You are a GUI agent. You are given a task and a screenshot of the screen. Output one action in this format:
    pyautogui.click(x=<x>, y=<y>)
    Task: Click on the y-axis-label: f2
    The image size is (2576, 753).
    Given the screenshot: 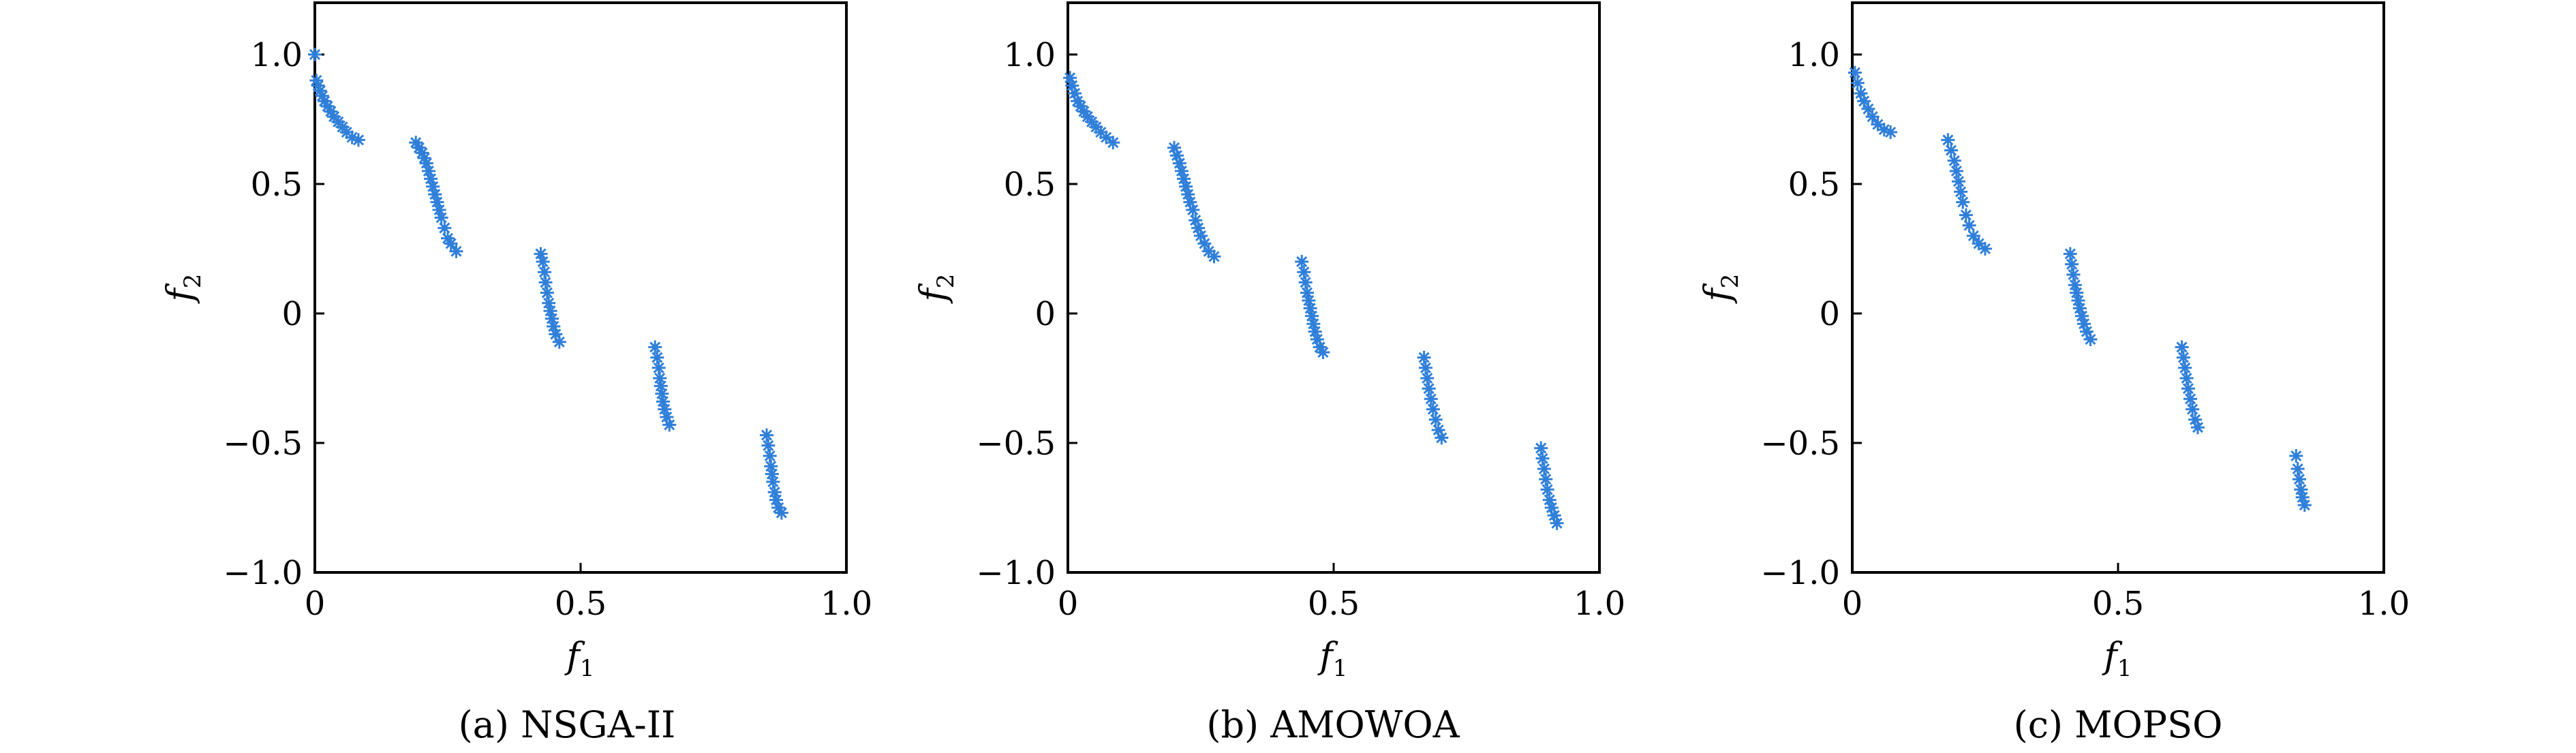 What is the action you would take?
    pyautogui.click(x=1721, y=289)
    